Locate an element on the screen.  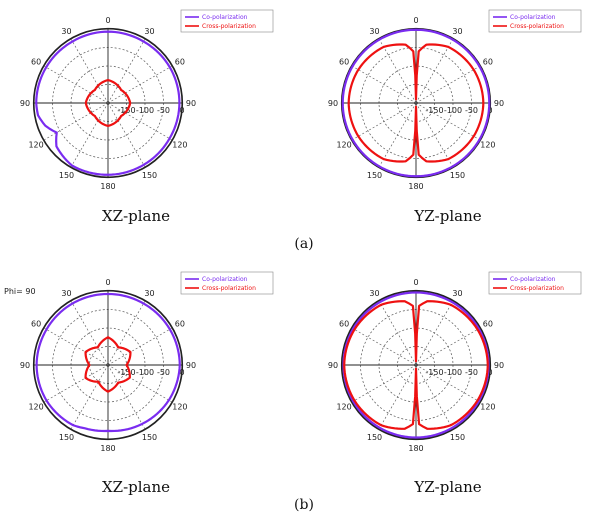
legend-label-cross: Cross-polarization is located at coordinates (229, 26).